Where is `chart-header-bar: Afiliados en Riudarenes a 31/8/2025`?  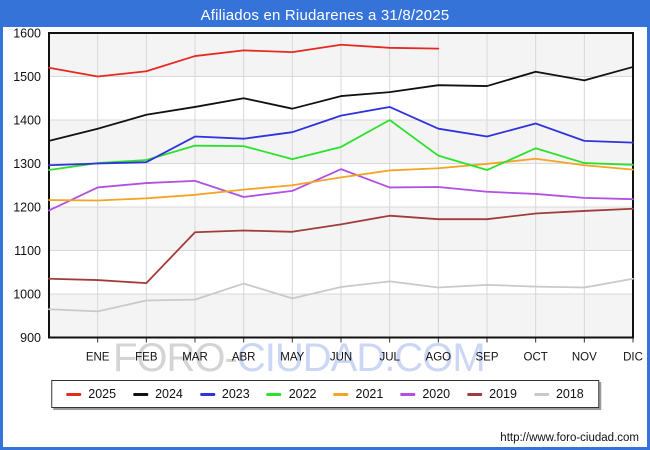 chart-header-bar: Afiliados en Riudarenes a 31/8/2025 is located at coordinates (325, 15).